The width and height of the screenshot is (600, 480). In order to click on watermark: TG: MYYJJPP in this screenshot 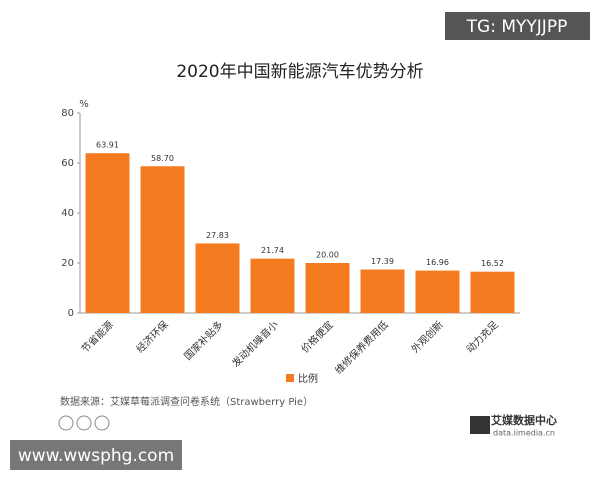, I will do `click(517, 27)`.